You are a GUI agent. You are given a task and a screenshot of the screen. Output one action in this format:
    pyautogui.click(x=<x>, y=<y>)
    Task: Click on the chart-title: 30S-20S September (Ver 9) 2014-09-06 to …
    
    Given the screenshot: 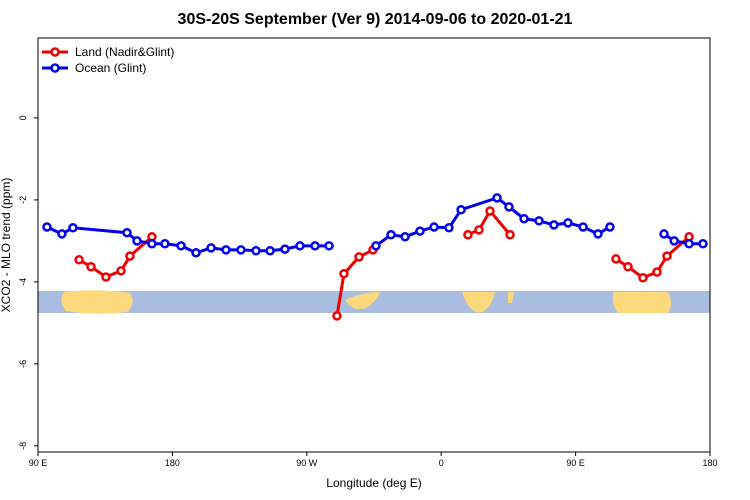 What is the action you would take?
    pyautogui.click(x=375, y=19)
    